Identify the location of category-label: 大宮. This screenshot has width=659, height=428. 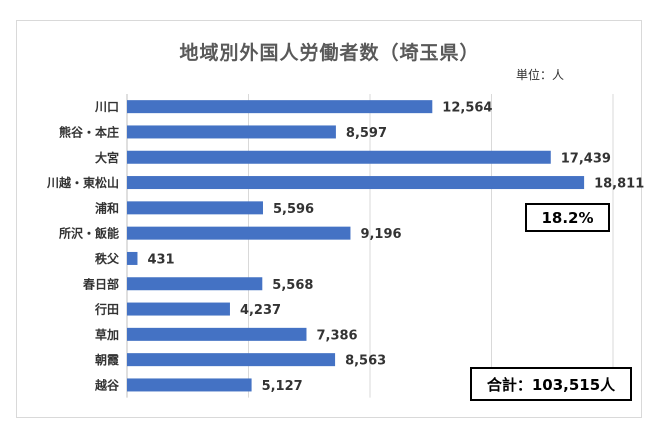
(107, 157).